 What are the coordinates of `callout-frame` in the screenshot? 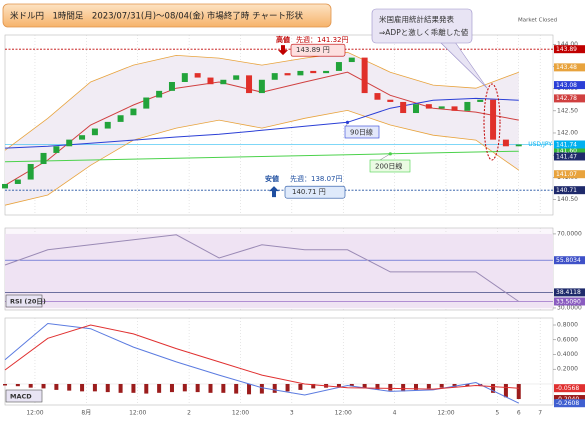 It's located at (422, 26).